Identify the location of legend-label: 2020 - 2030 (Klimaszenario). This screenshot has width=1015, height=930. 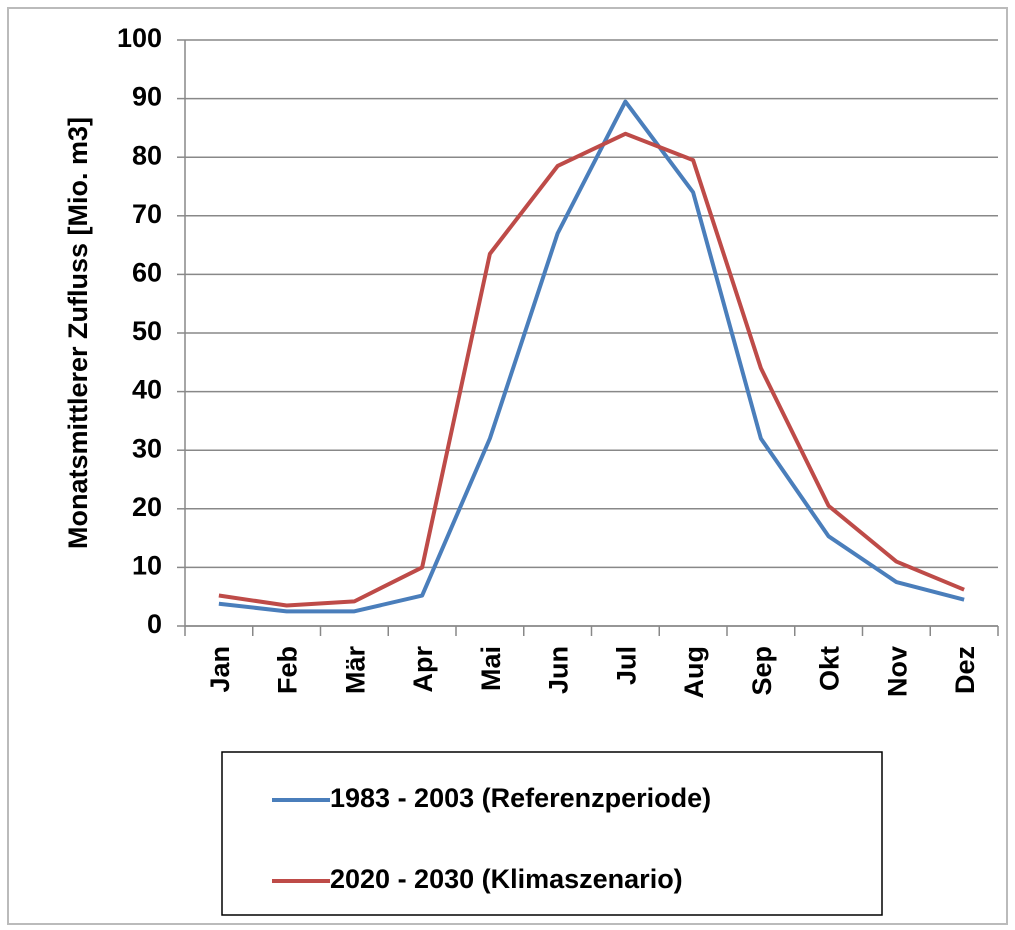
(506, 879).